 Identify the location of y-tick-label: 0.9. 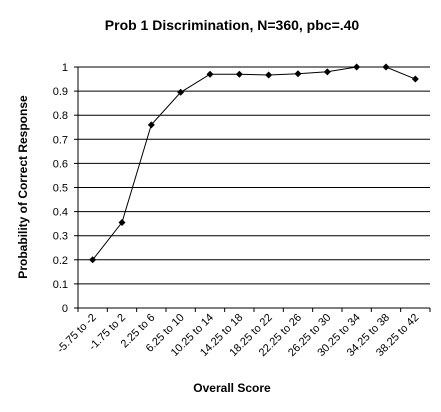
(60, 92).